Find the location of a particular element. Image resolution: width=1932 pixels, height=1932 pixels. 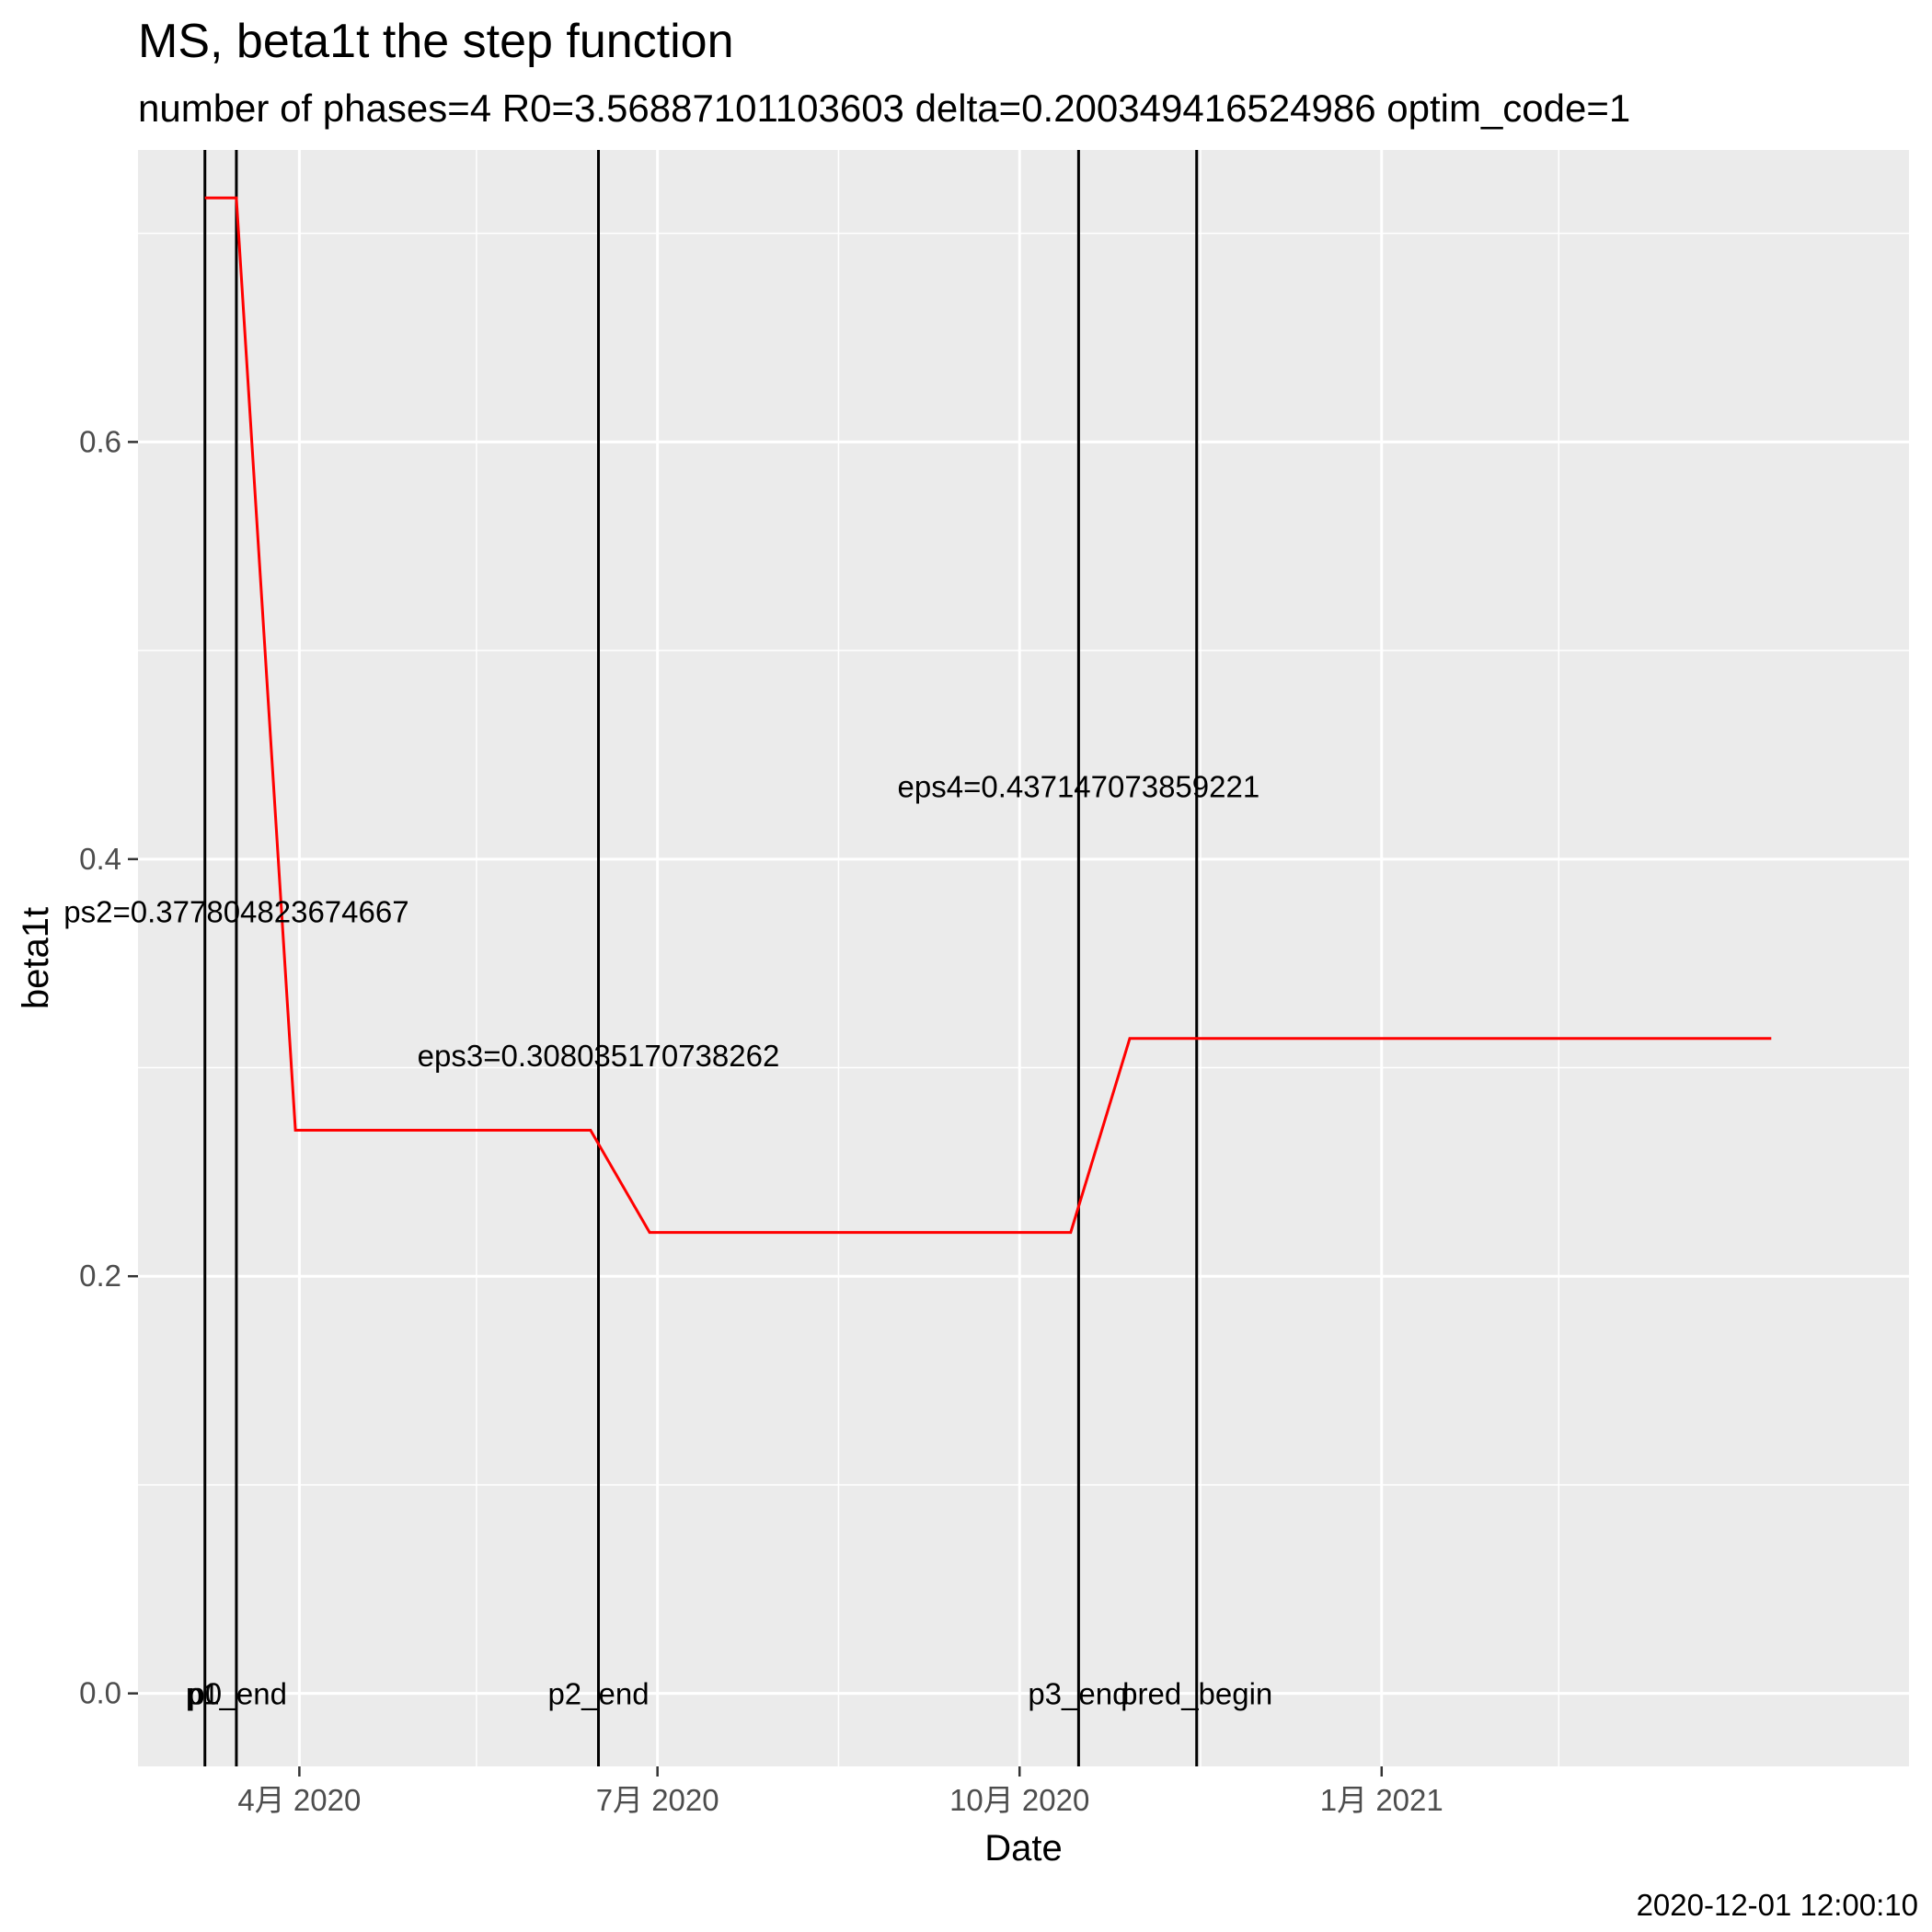

y-axis: 0.0 0.2 0.4 0.6 is located at coordinates (108, 1067).